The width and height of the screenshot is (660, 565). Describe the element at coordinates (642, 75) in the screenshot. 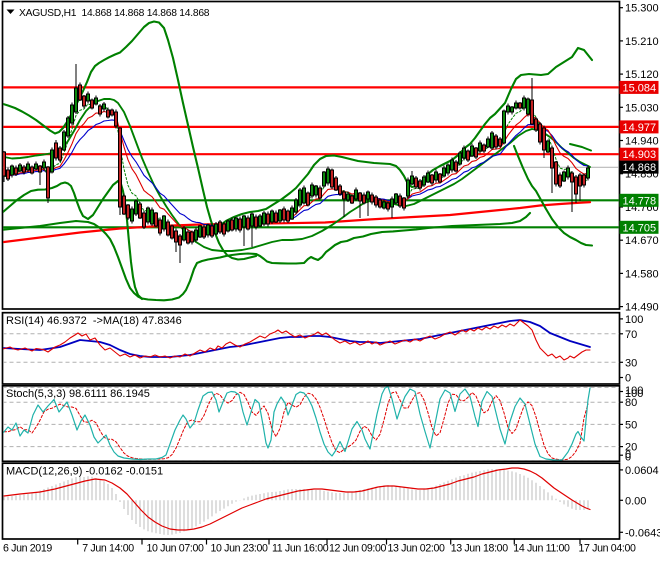

I see `svg-text: 15.120` at that location.